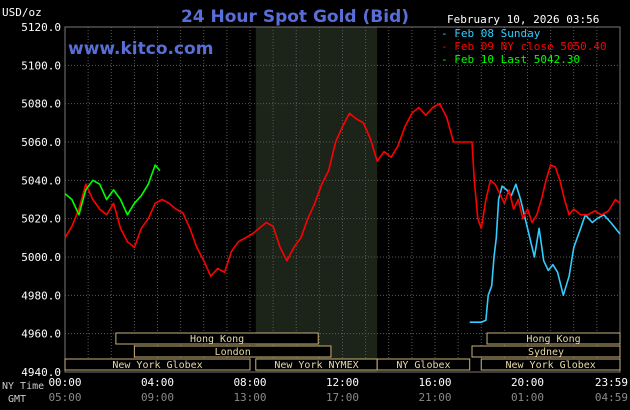 The height and width of the screenshot is (410, 630). I want to click on session-new-york-nymex: New York NYMEX, so click(316, 364).